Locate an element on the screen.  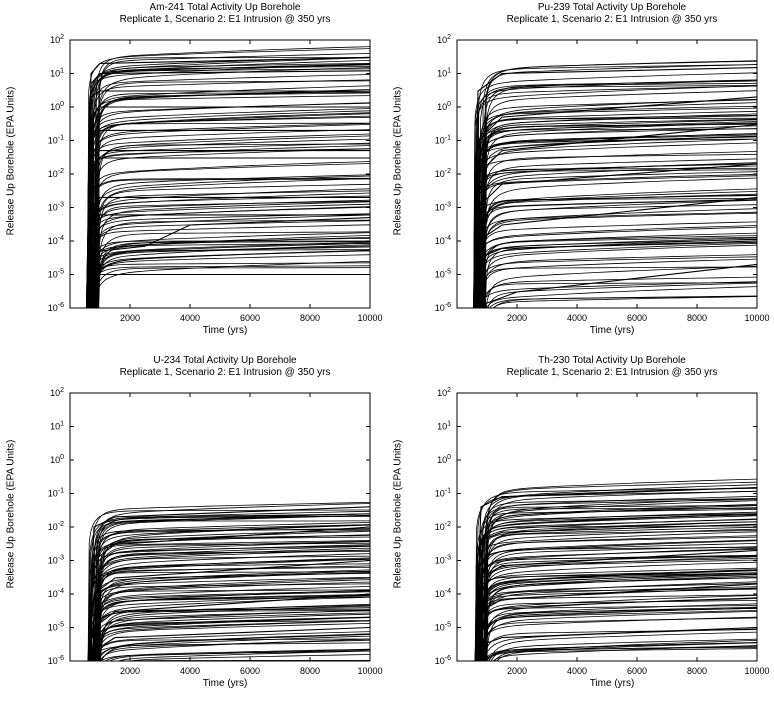
x-tick-label: 2000 is located at coordinates (130, 671).